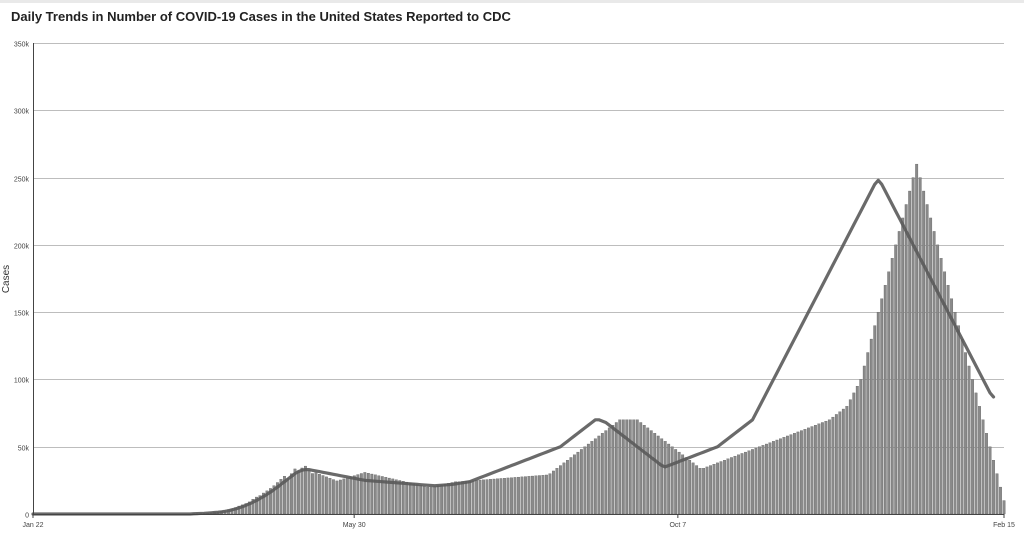 The width and height of the screenshot is (1024, 542). I want to click on x-tick-label: May 30, so click(354, 525).